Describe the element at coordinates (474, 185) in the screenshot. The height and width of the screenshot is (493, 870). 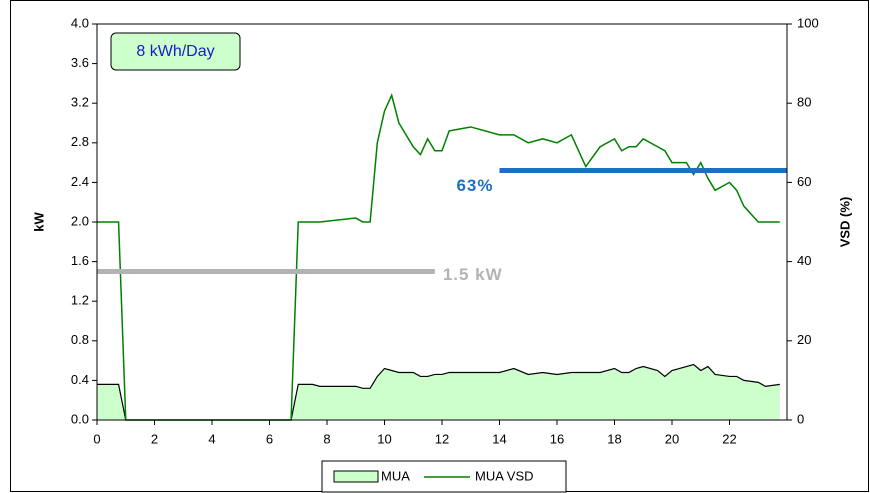
I see `reference-label: 63%` at that location.